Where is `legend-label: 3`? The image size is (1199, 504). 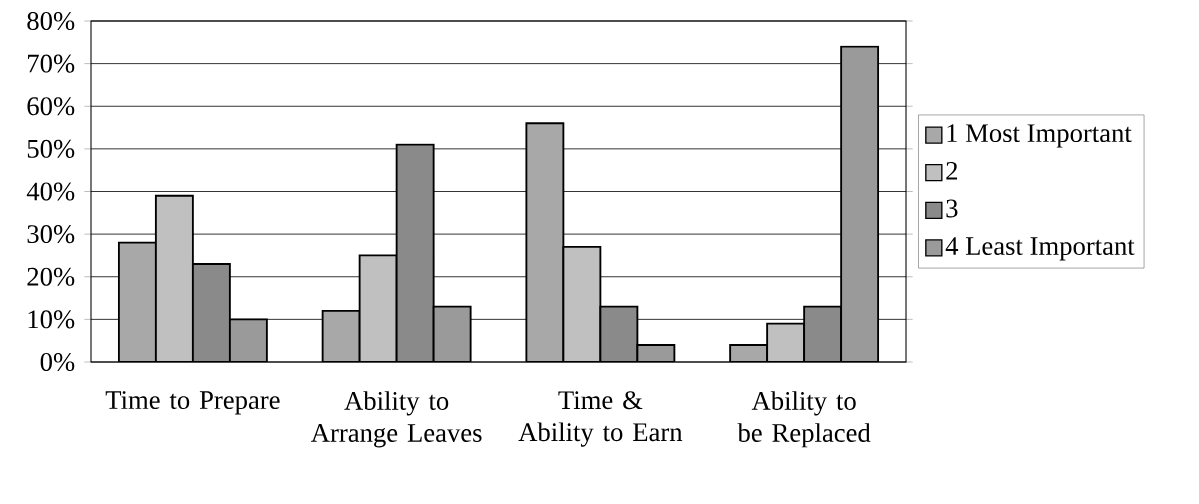 legend-label: 3 is located at coordinates (952, 208).